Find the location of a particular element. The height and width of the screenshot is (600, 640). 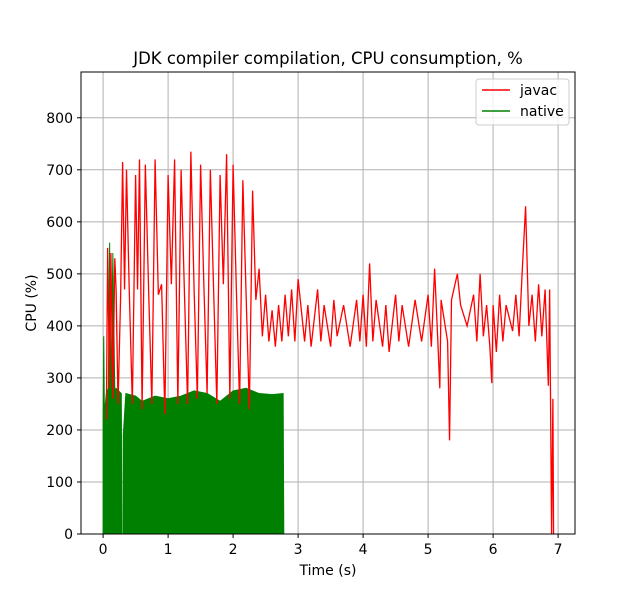

y-tick-label: 800 is located at coordinates (59, 119).